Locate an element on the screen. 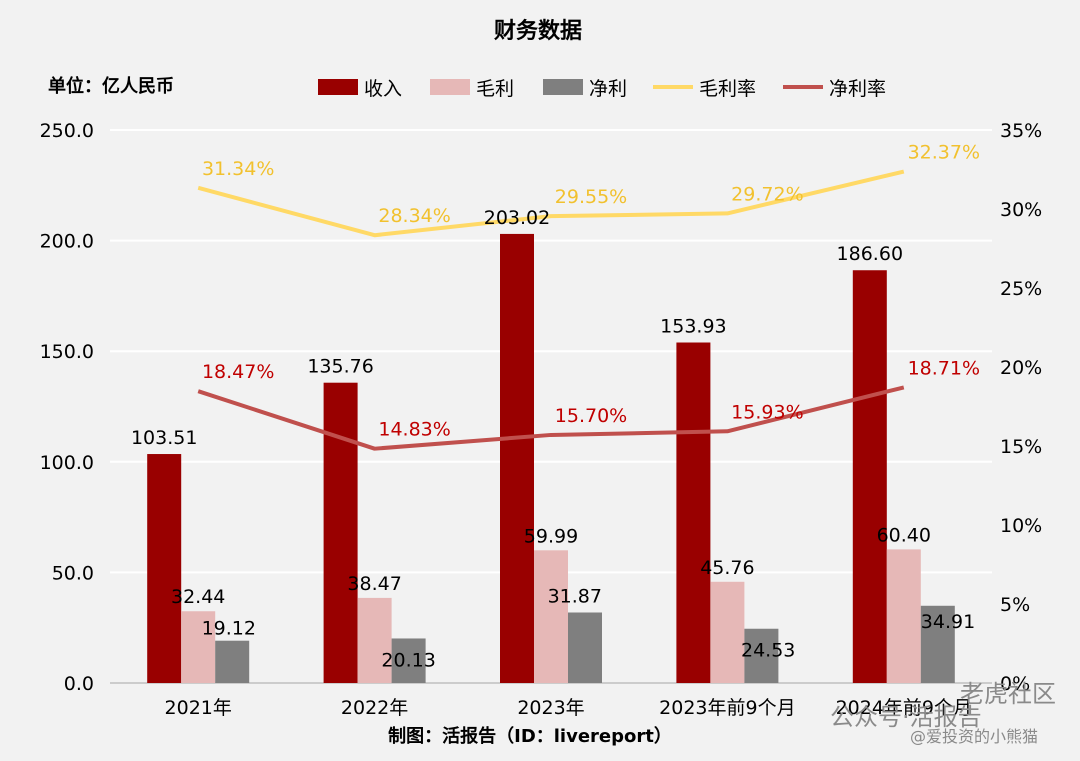  x-category-label: 2023年前9个月 is located at coordinates (727, 708).